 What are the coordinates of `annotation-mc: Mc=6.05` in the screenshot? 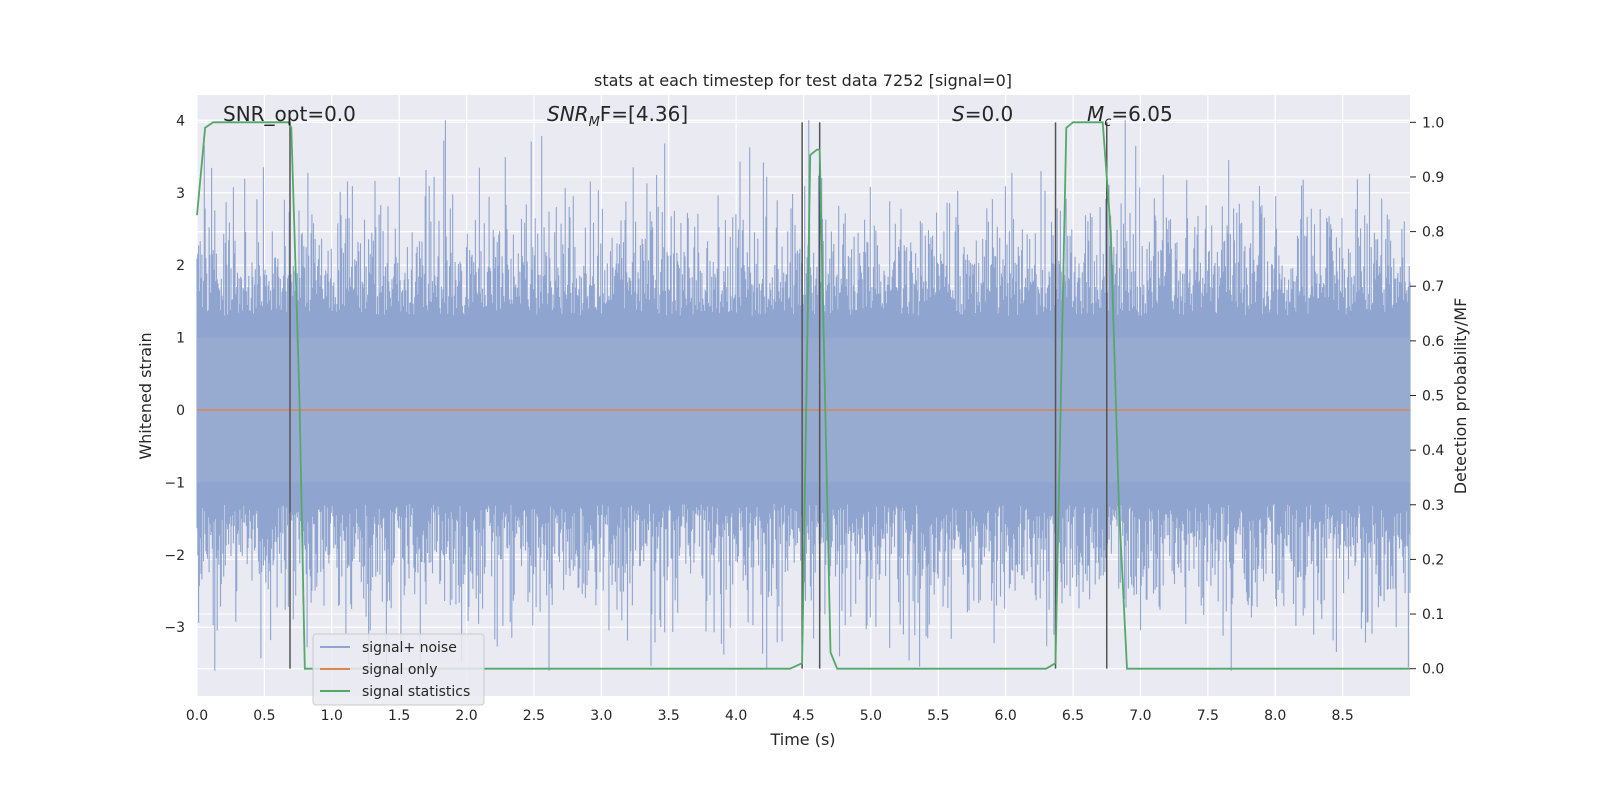 It's located at (1130, 116).